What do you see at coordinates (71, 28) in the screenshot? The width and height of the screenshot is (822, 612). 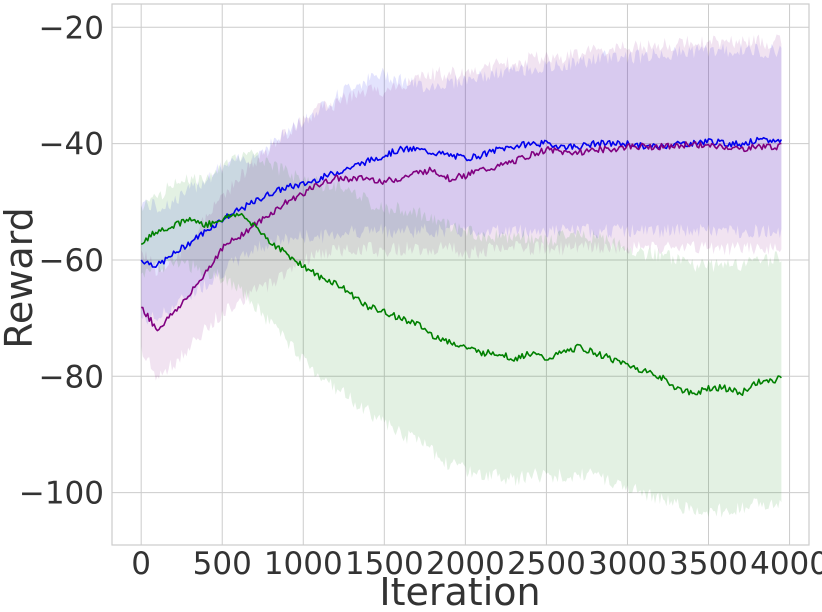 I see `y-tick-label: −20` at bounding box center [71, 28].